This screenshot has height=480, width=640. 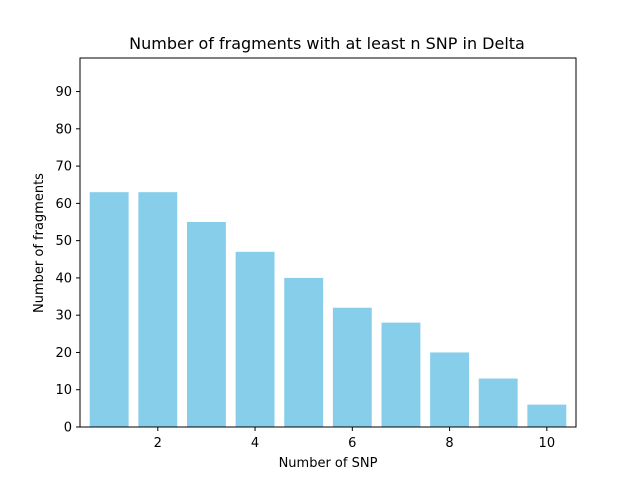 What do you see at coordinates (68, 428) in the screenshot?
I see `y-tick-label: 0` at bounding box center [68, 428].